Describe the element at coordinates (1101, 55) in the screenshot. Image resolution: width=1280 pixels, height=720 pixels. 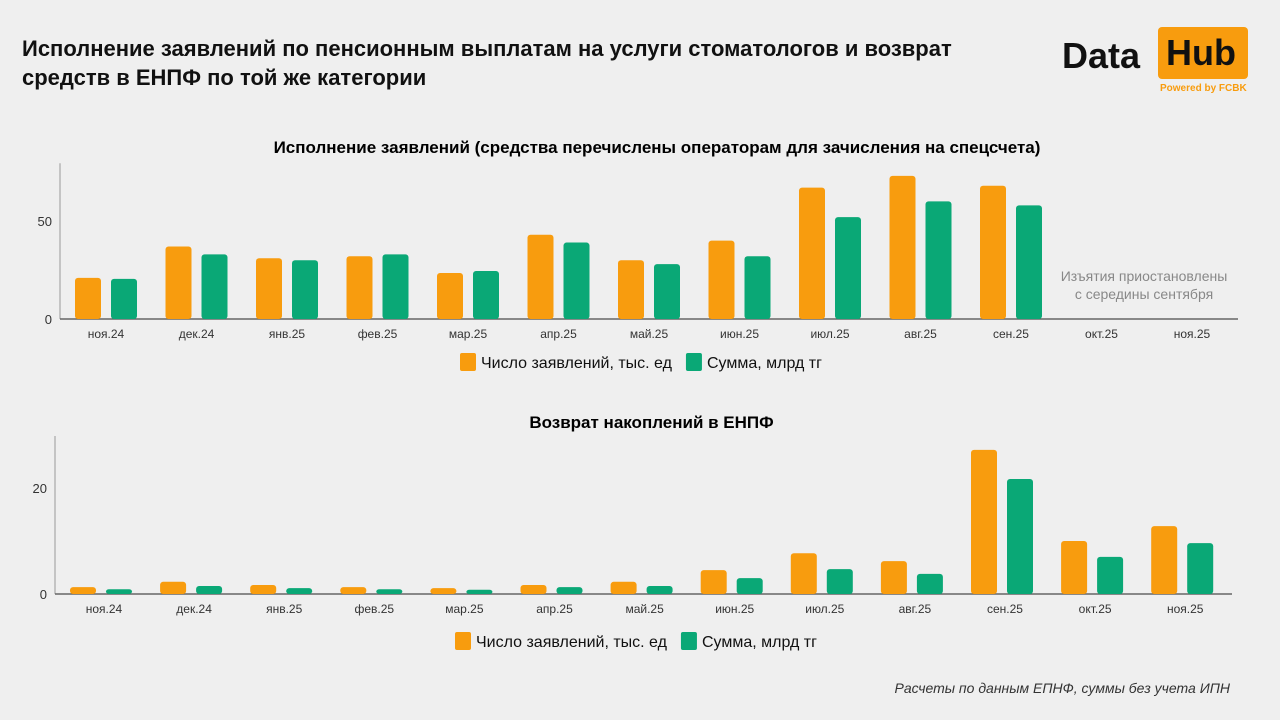
I see `logo-data: Data` at that location.